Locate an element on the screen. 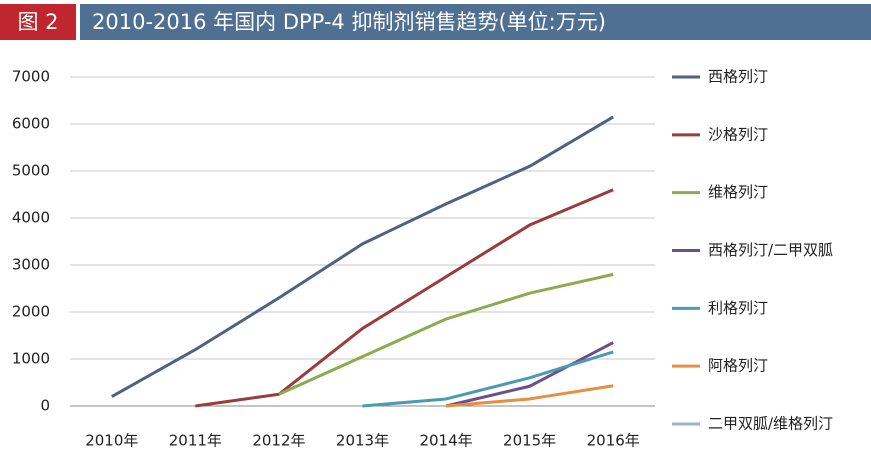  y-tick-label: 2000 is located at coordinates (31, 312).